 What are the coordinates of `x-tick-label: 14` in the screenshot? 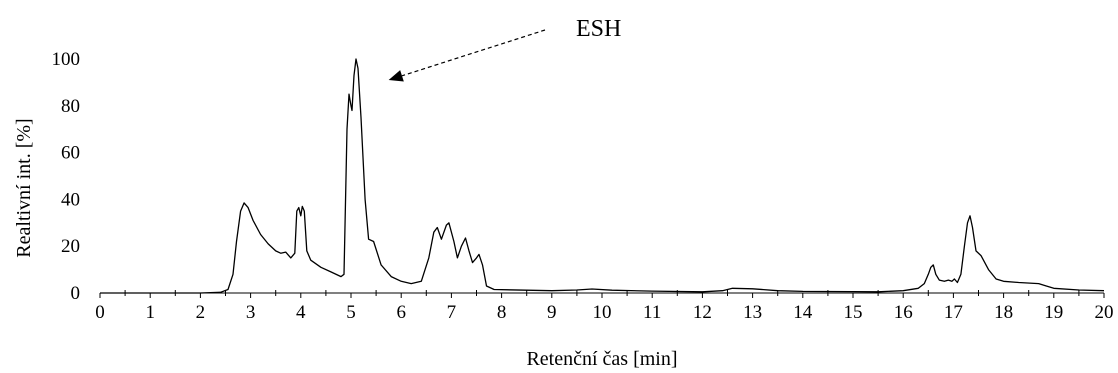 It's located at (803, 312).